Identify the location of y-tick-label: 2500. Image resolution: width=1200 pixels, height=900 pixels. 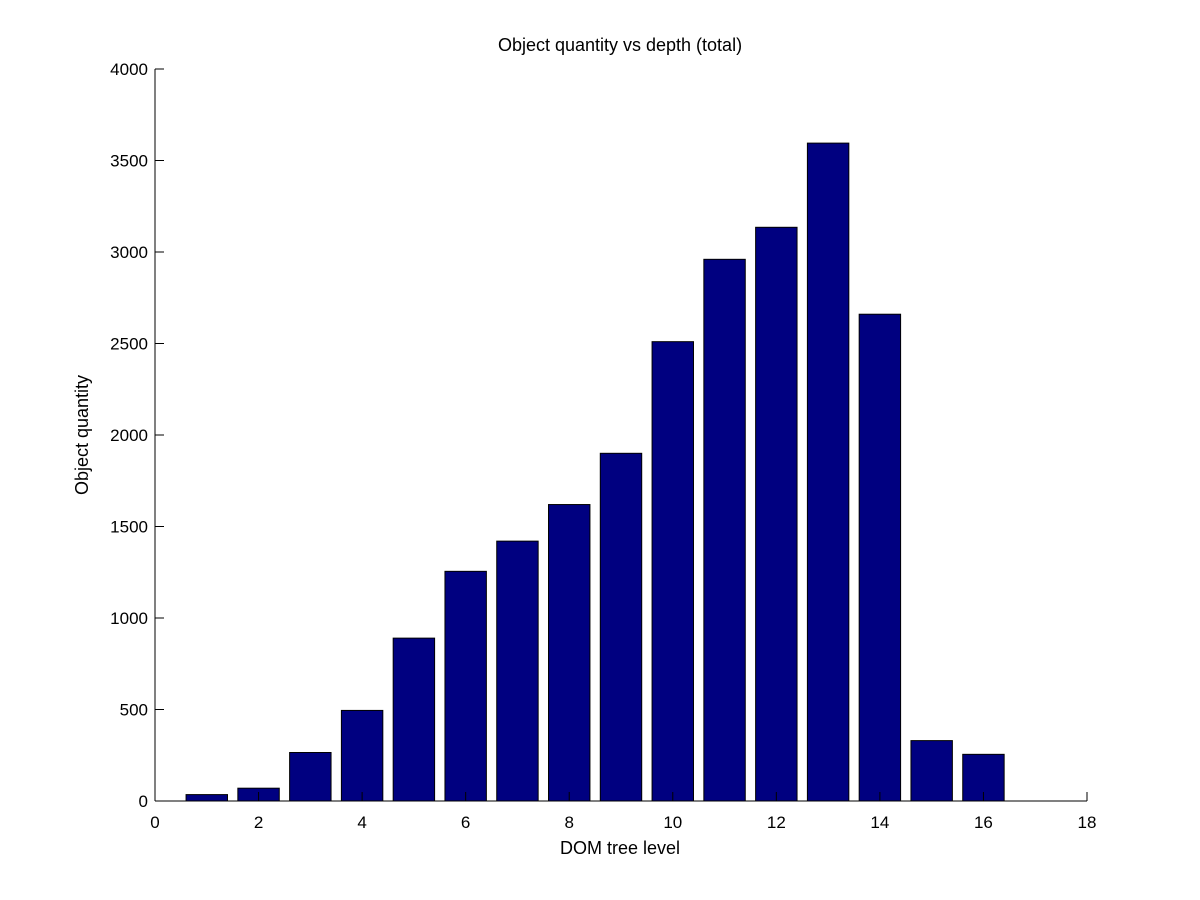
(129, 344).